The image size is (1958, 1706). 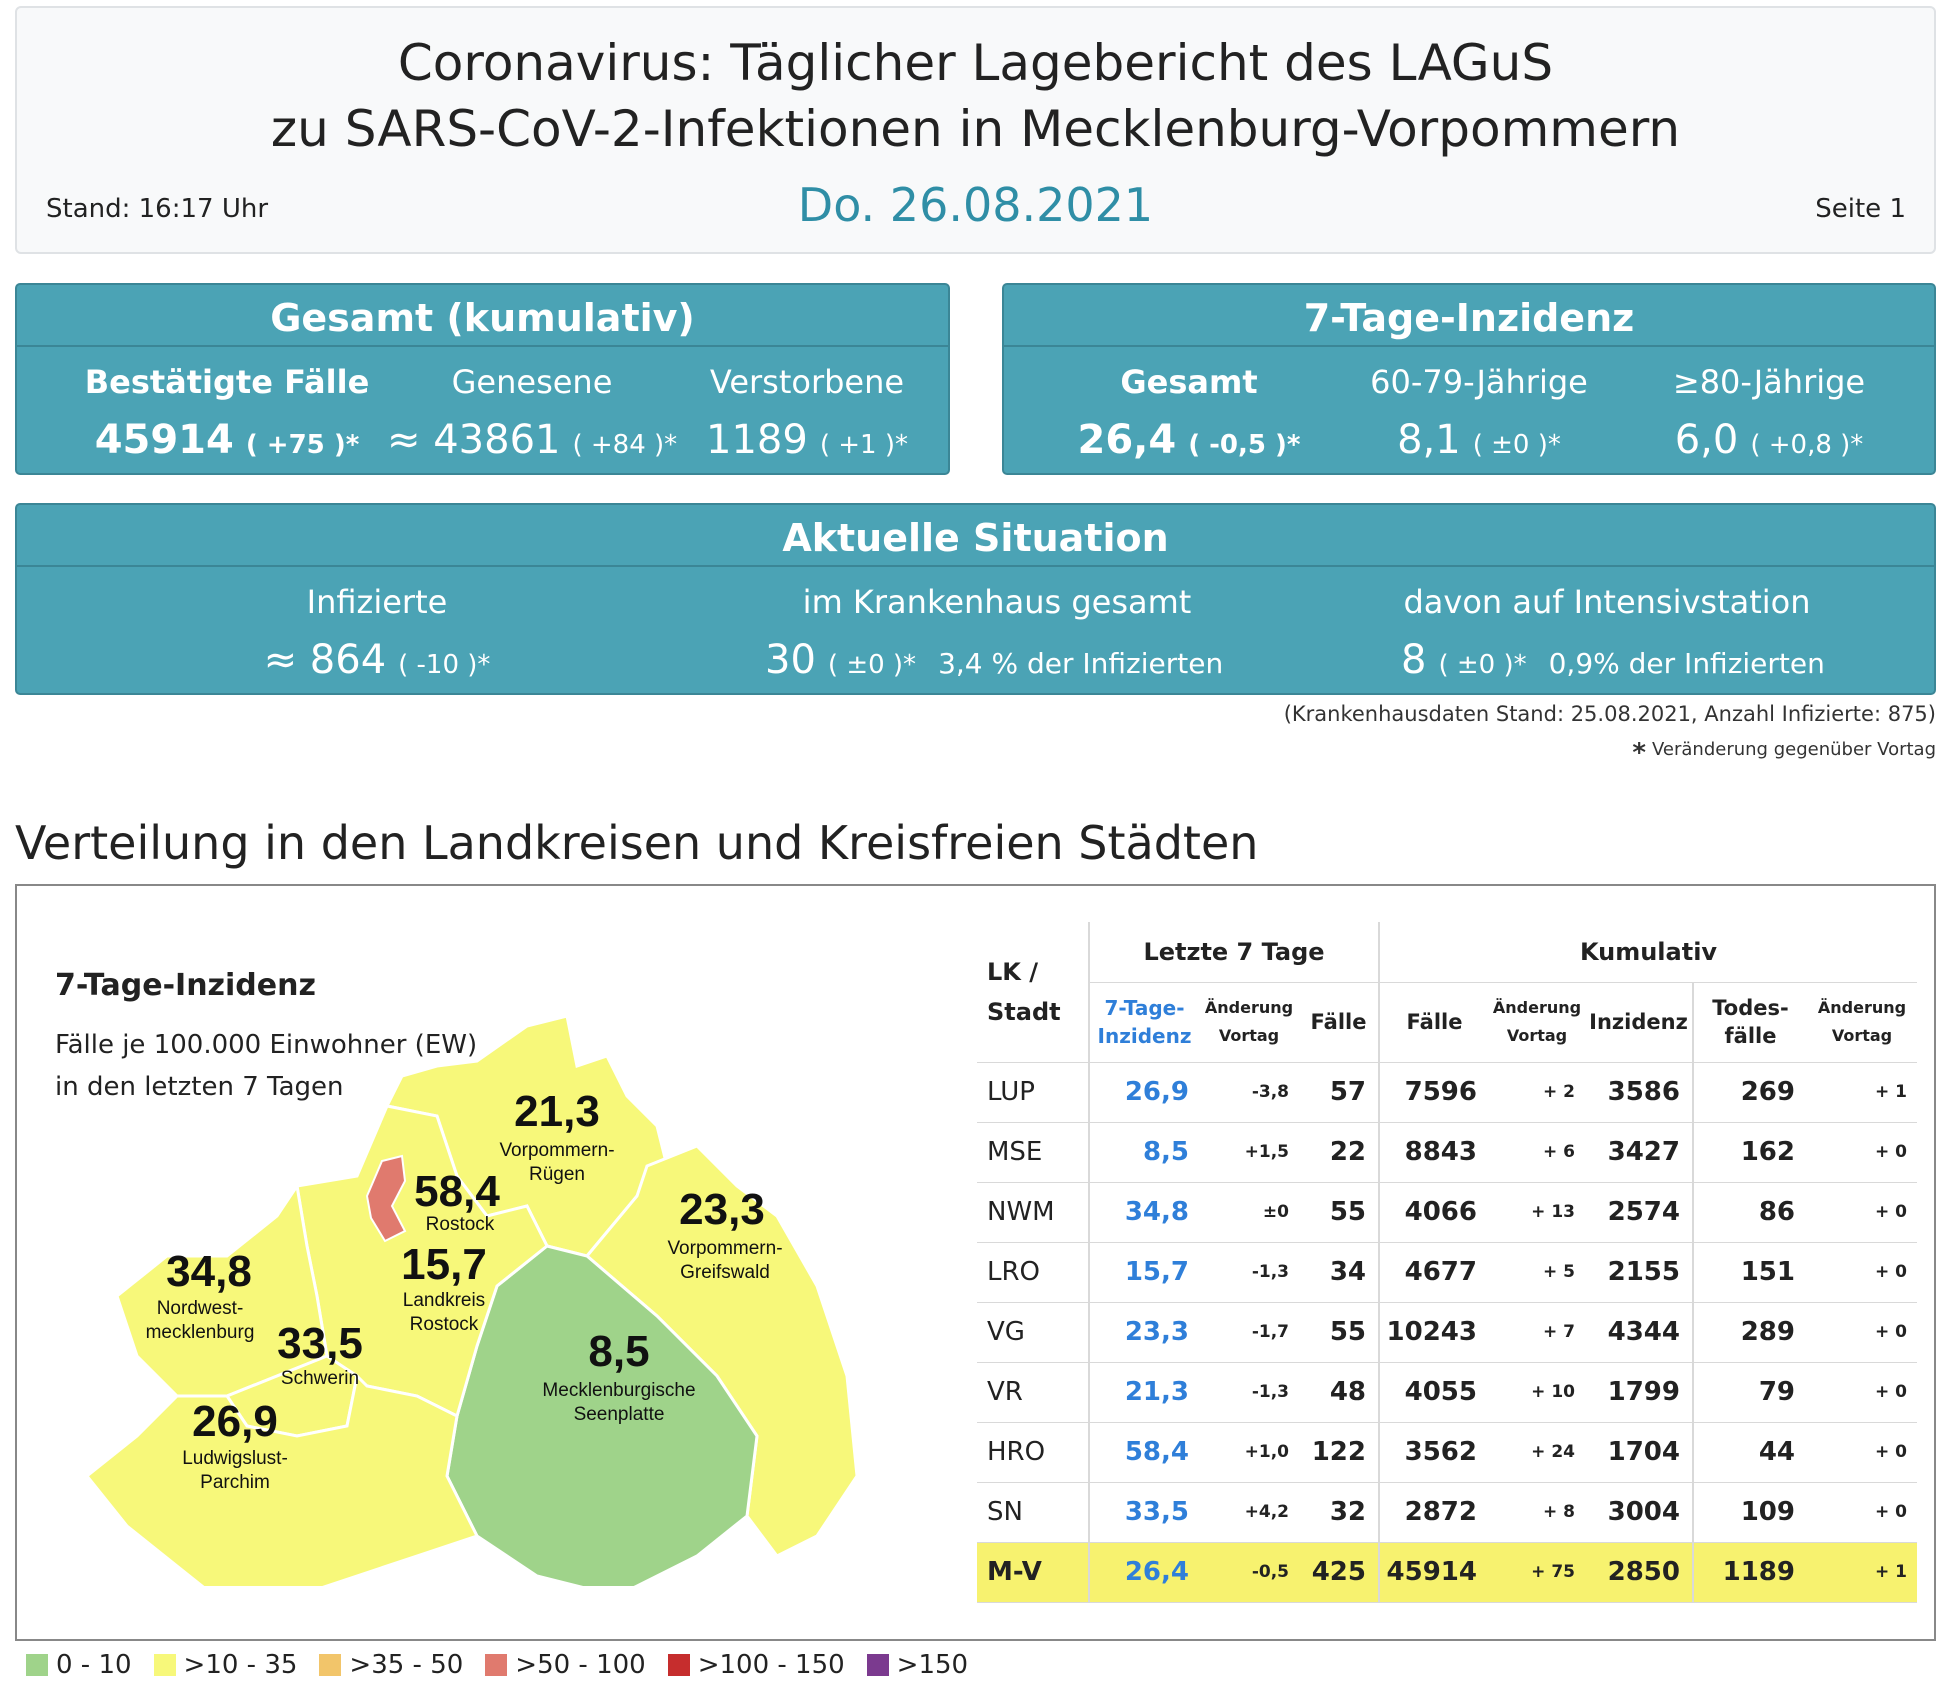 What do you see at coordinates (1339, 1572) in the screenshot?
I see `cell-f7: 425` at bounding box center [1339, 1572].